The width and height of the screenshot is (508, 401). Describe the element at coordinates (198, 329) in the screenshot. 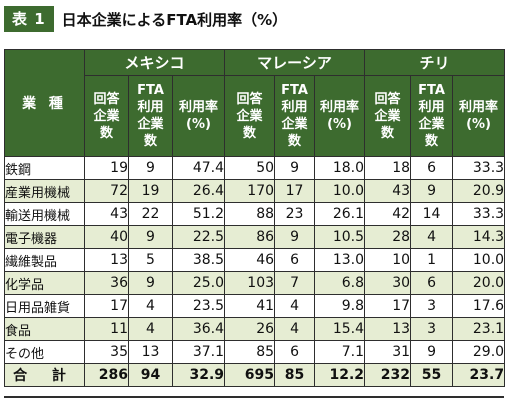

I see `value-cell: 36.4` at that location.